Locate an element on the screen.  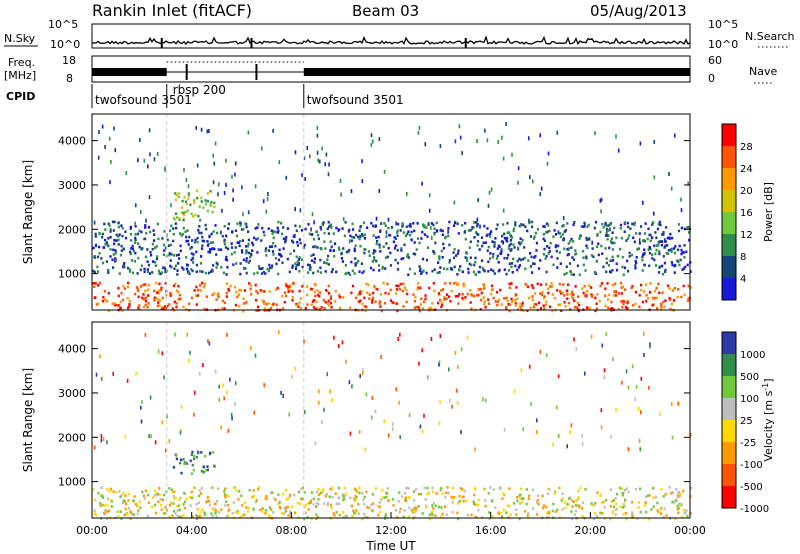
velocity-ylabel: Slant Range [km] is located at coordinates (28, 420).